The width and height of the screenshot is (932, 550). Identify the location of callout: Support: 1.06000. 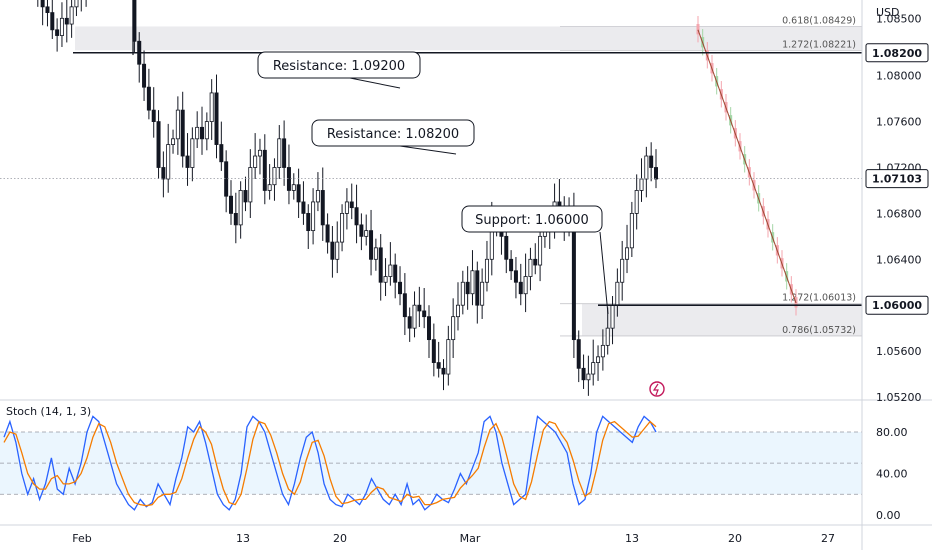
(535, 260).